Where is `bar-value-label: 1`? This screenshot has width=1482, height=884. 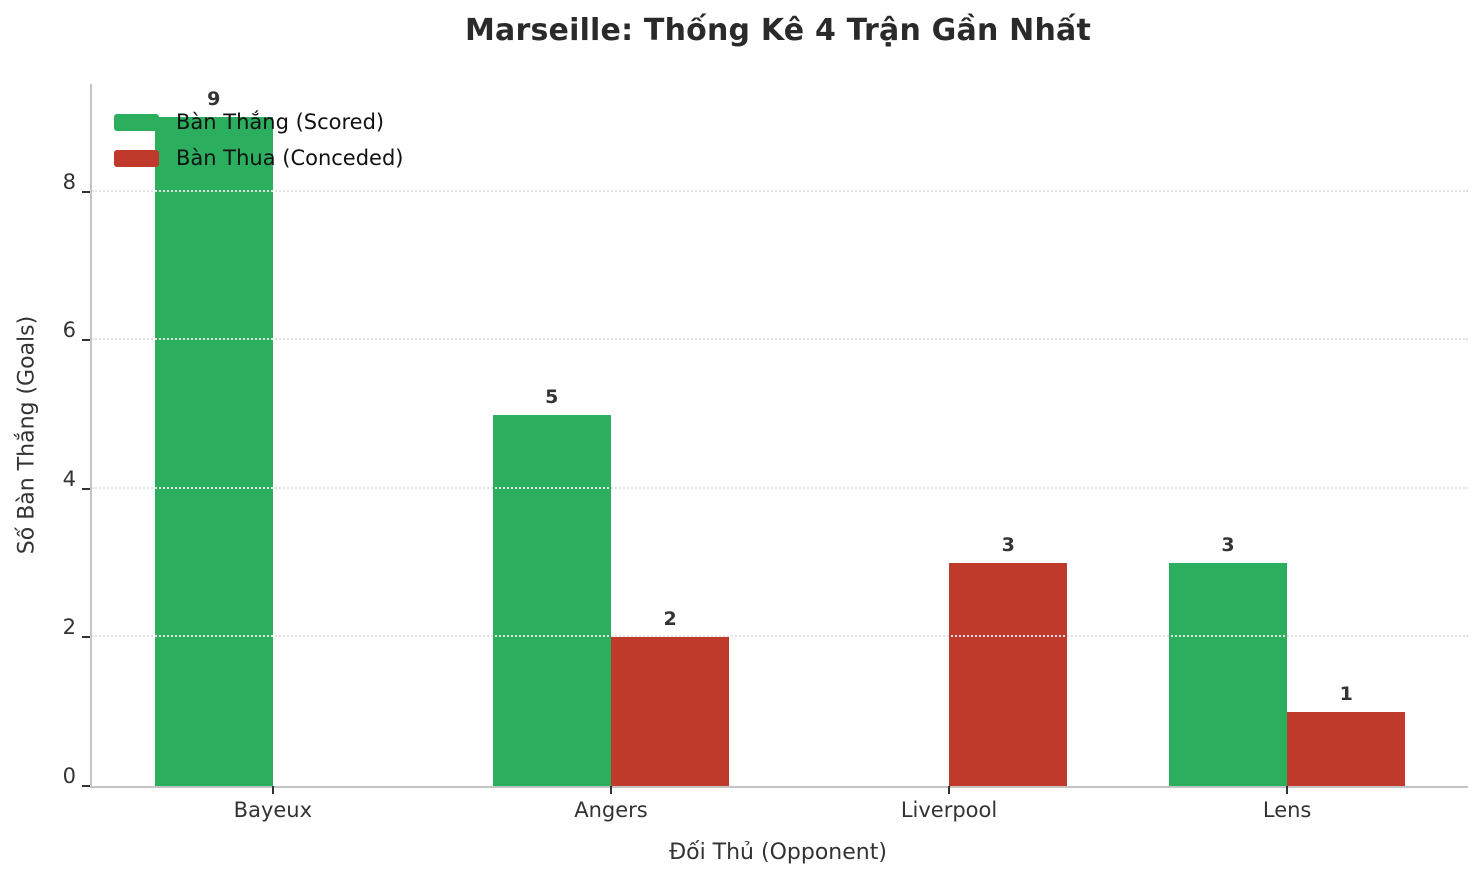
bar-value-label: 1 is located at coordinates (1346, 693).